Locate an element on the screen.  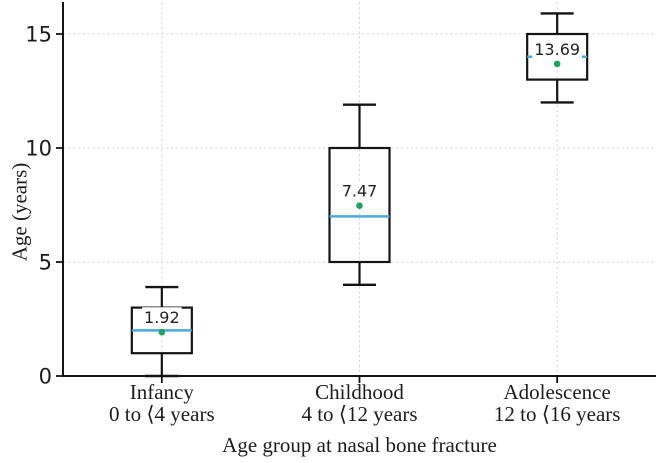
boxplot-adolescence: 13.69 is located at coordinates (557, 58).